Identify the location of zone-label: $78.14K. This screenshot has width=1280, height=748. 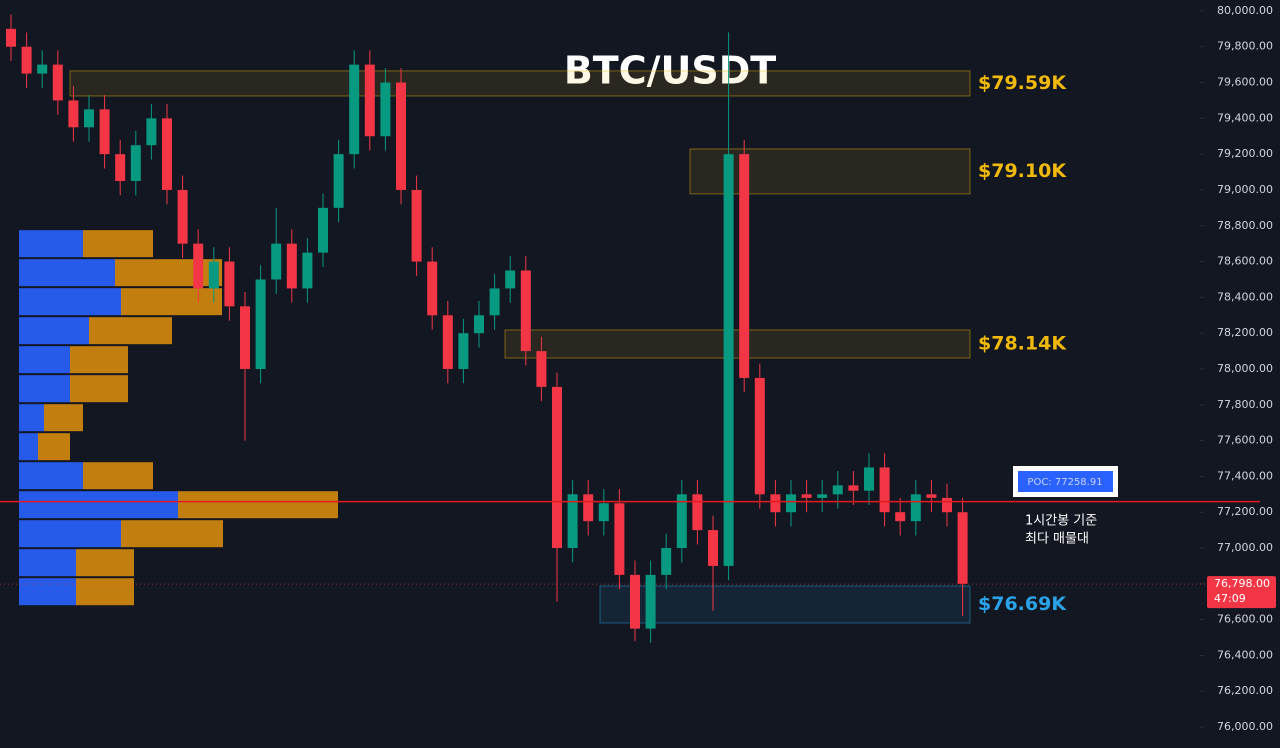
(1022, 344).